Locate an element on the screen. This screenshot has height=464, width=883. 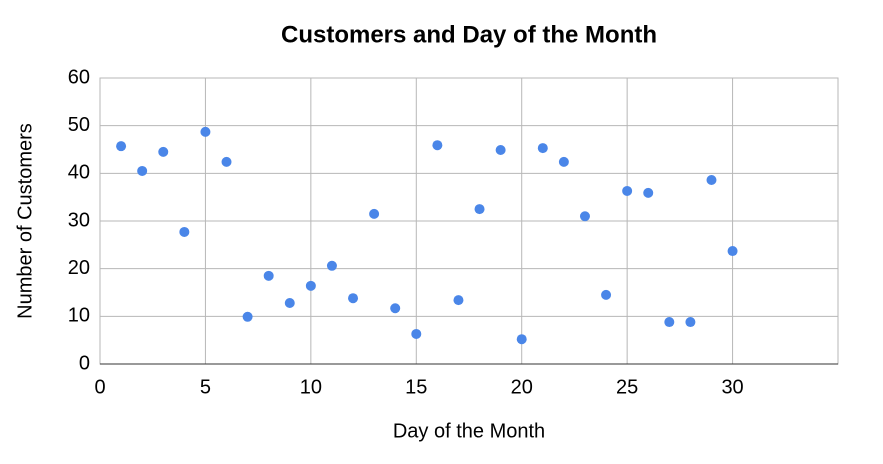
x-tick-label: 0 is located at coordinates (99, 387).